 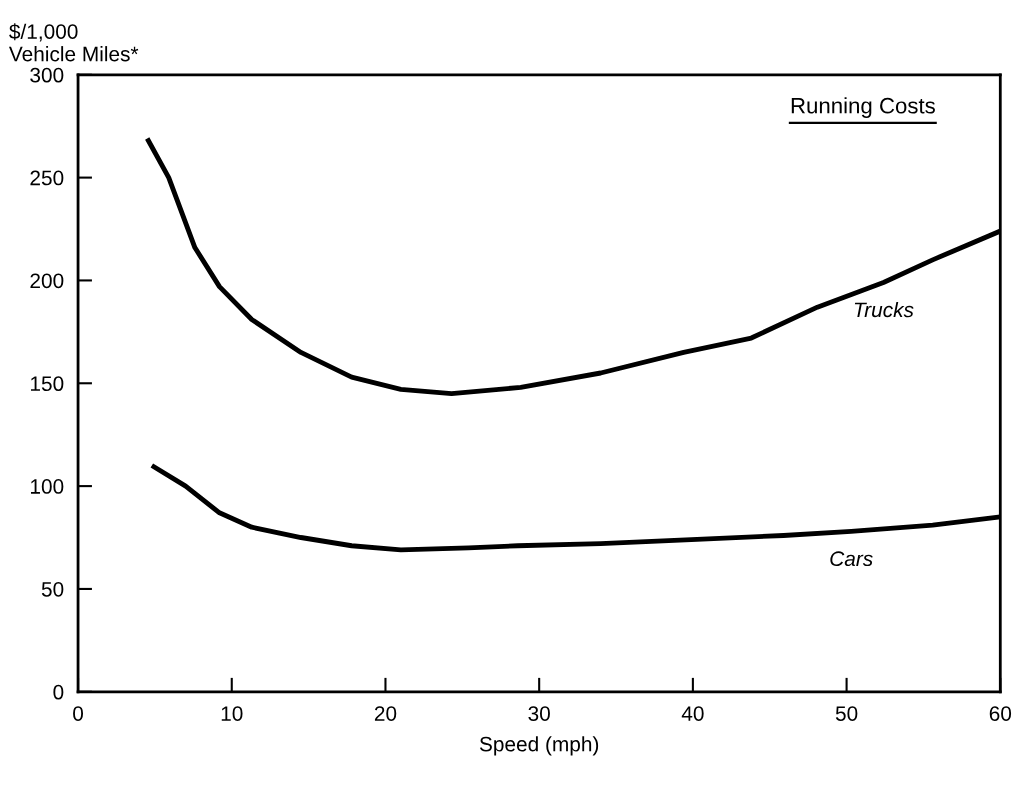 I want to click on x-tick-label: 40, so click(x=692, y=713).